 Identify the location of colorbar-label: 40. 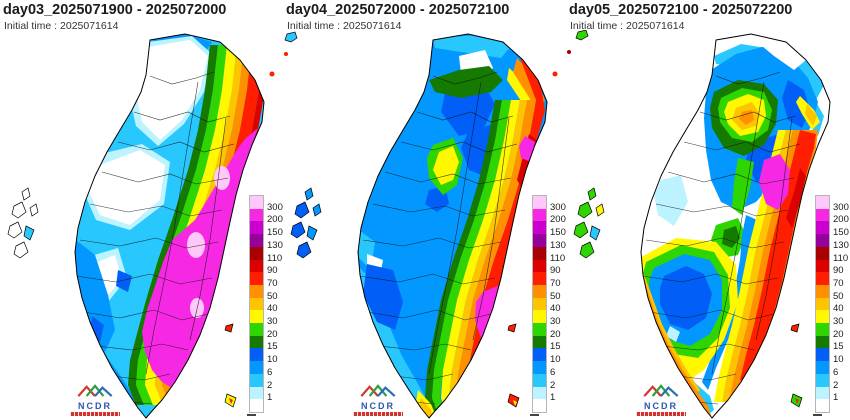
(272, 309).